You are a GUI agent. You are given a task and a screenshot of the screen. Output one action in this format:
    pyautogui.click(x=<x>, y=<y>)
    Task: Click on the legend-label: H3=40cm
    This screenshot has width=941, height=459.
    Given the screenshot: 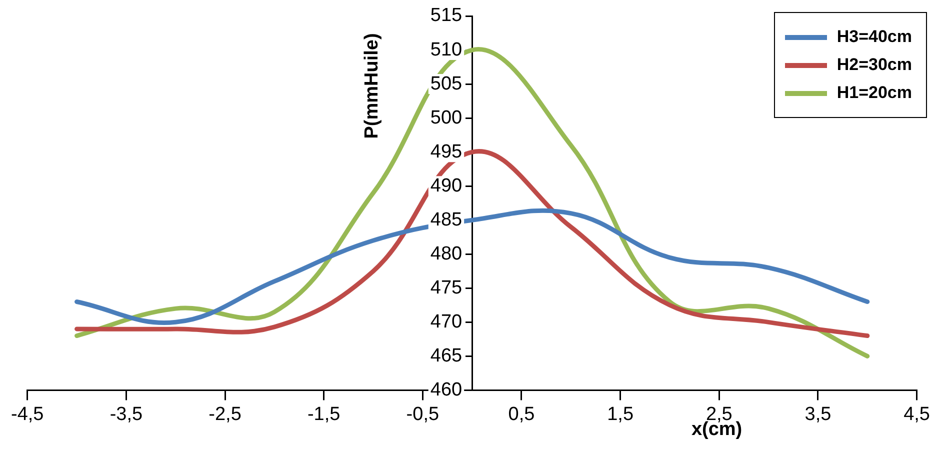 What is the action you would take?
    pyautogui.click(x=874, y=37)
    